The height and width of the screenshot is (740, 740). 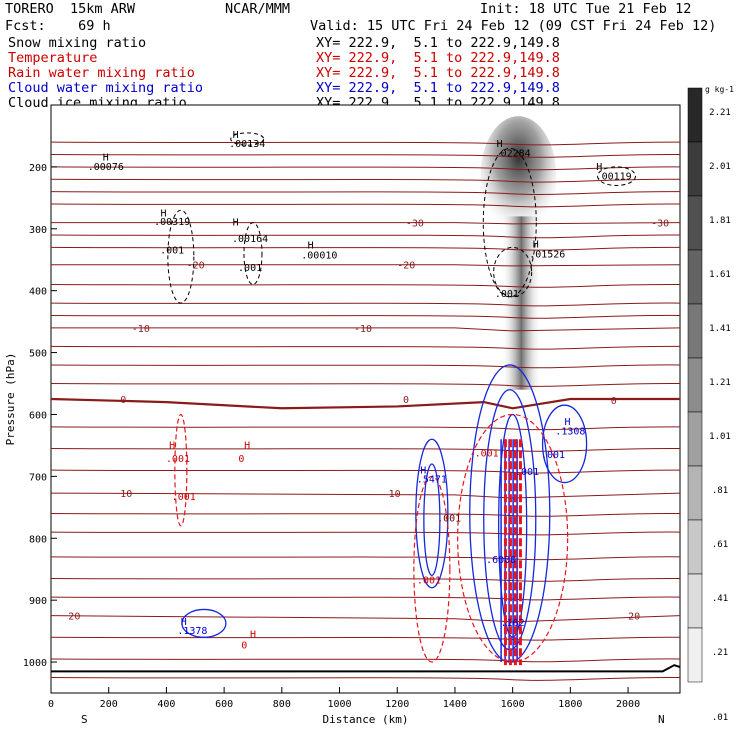 What do you see at coordinates (513, 153) in the screenshot?
I see `contour-annotation: .02284` at bounding box center [513, 153].